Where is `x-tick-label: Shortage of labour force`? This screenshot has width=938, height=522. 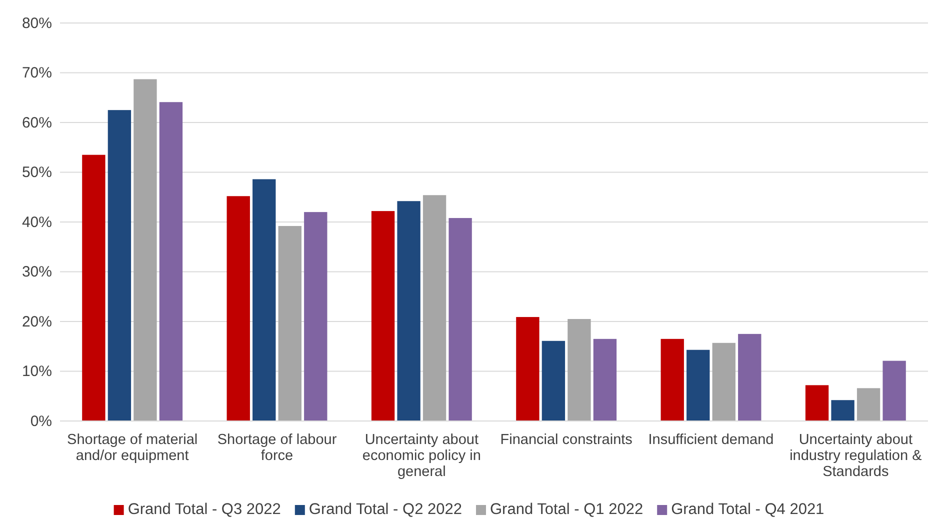
x-tick-label: Shortage of labour force is located at coordinates (277, 448).